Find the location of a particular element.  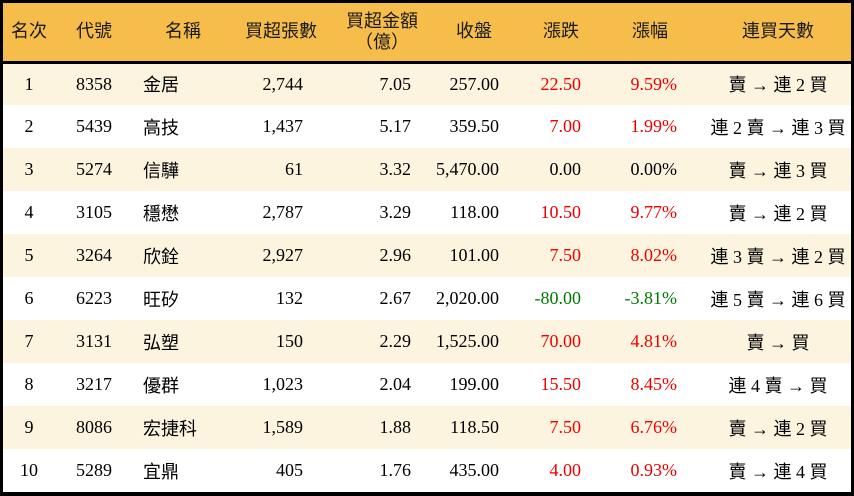

cell-rank: 1 is located at coordinates (29, 83).